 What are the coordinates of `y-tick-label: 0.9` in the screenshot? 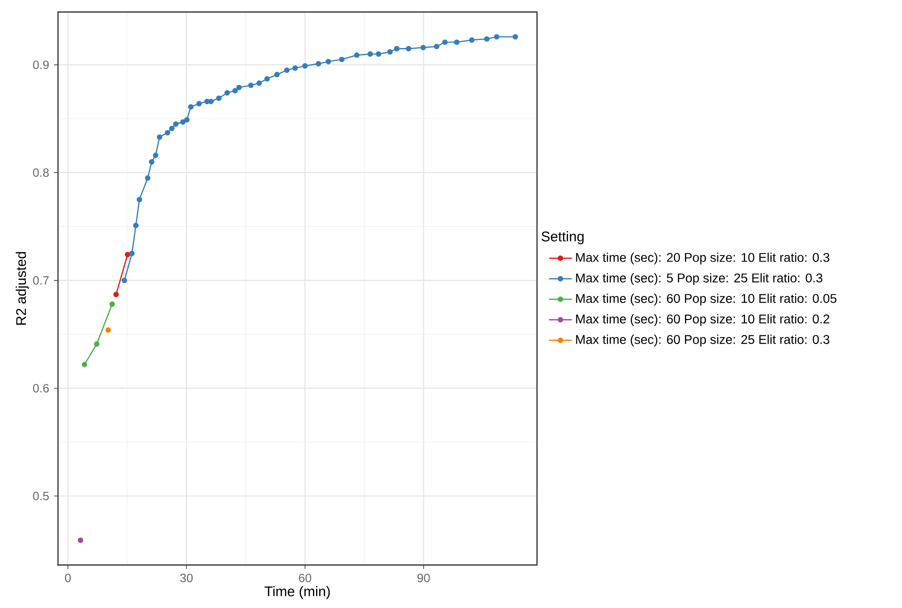 It's located at (41, 65).